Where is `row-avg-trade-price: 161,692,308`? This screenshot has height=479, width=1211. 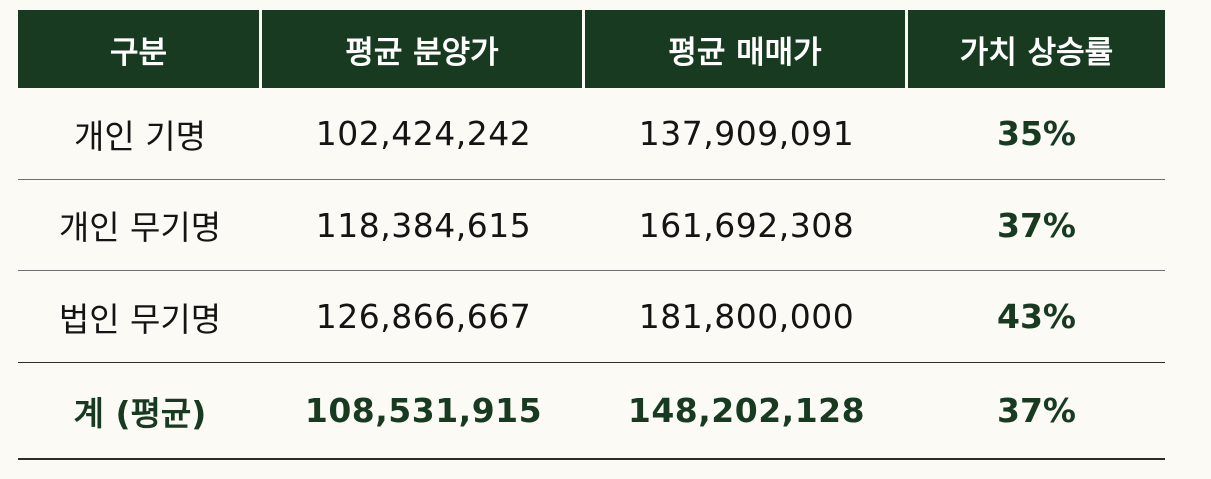 row-avg-trade-price: 161,692,308 is located at coordinates (746, 225).